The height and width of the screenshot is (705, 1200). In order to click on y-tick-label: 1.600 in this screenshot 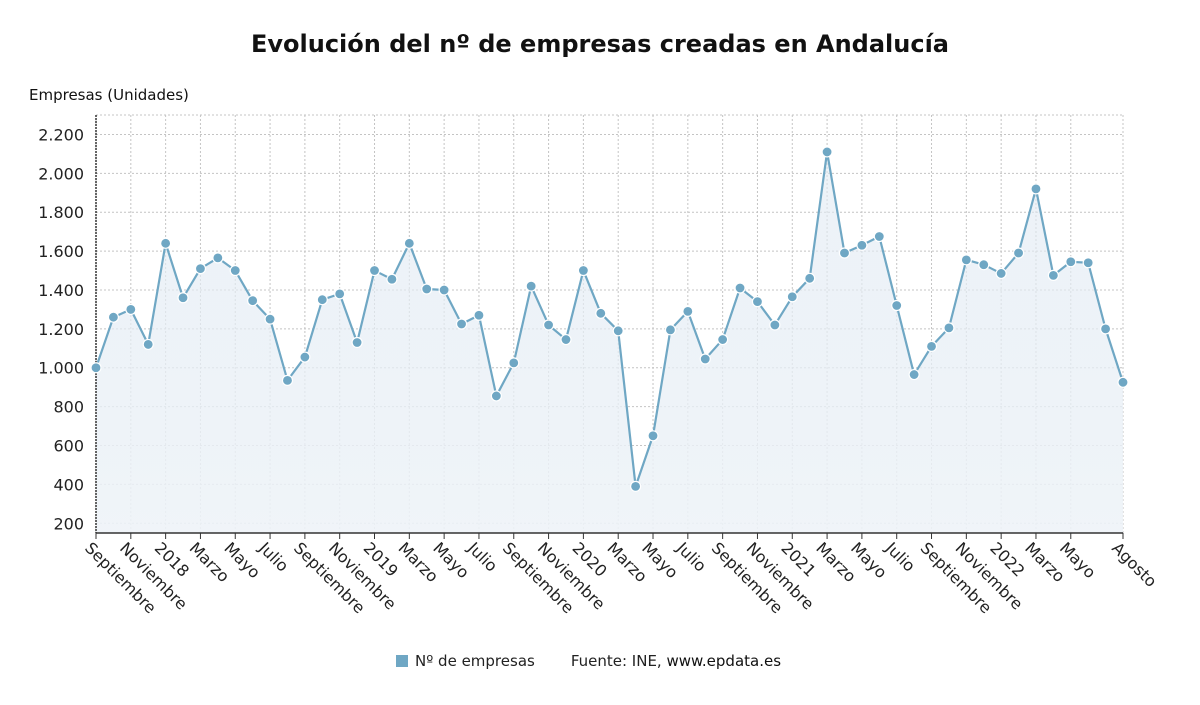, I will do `click(61, 251)`.